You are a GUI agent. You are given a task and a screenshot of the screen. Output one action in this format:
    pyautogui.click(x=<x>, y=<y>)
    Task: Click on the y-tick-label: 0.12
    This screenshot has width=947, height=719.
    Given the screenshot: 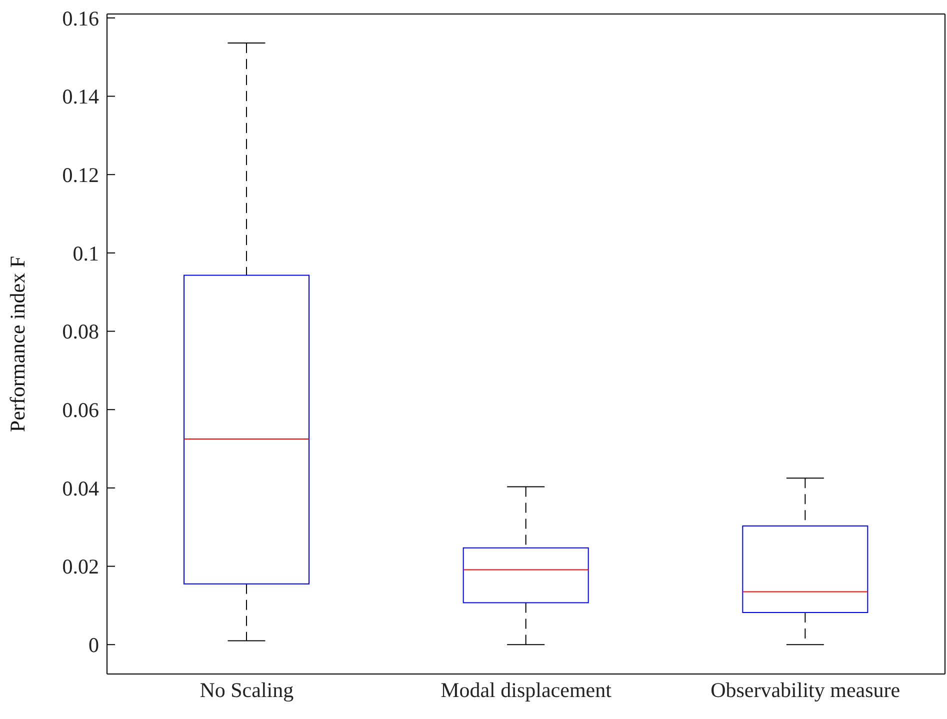 What is the action you would take?
    pyautogui.click(x=80, y=175)
    